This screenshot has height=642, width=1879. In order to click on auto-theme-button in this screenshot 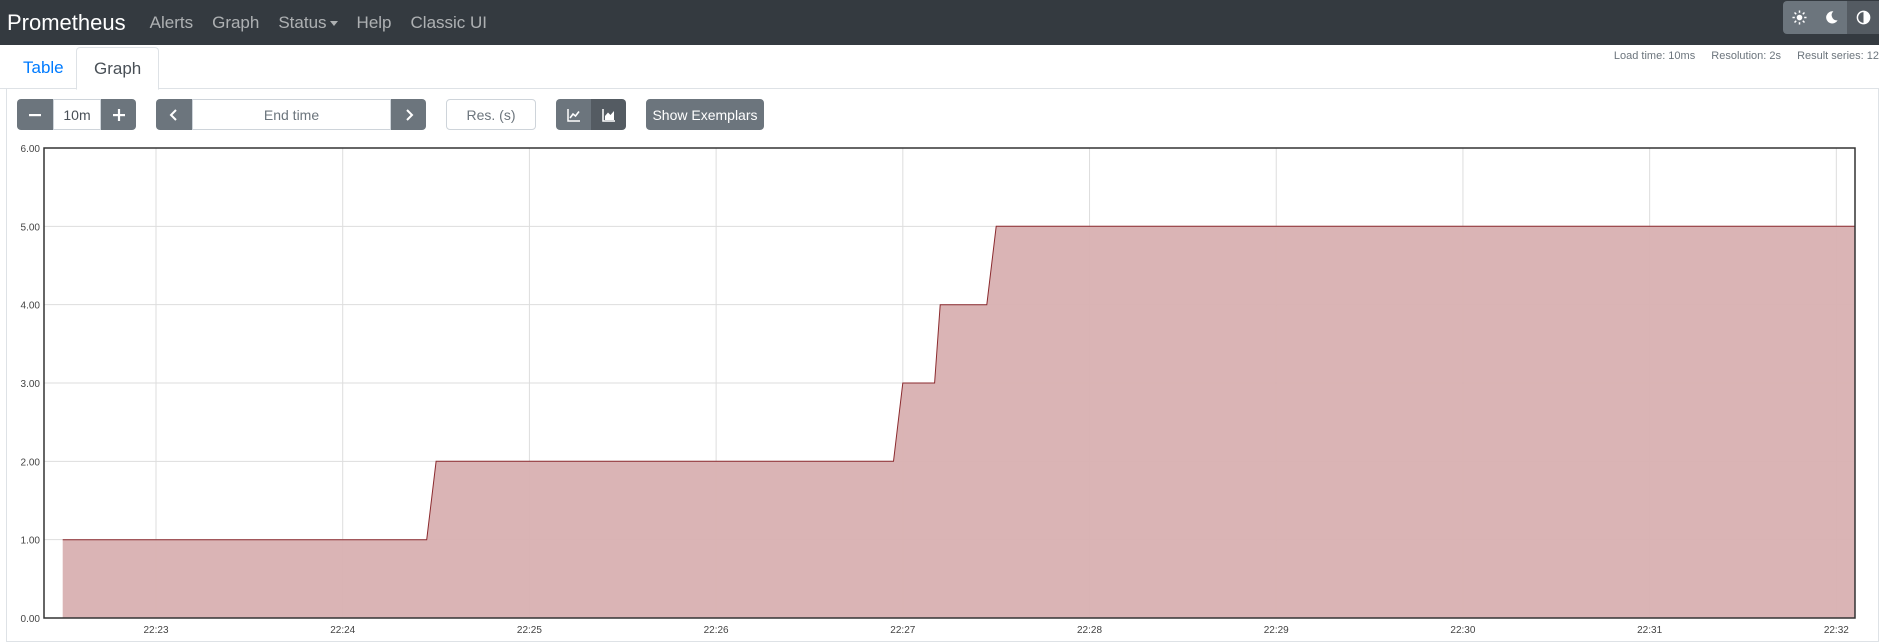, I will do `click(1863, 17)`.